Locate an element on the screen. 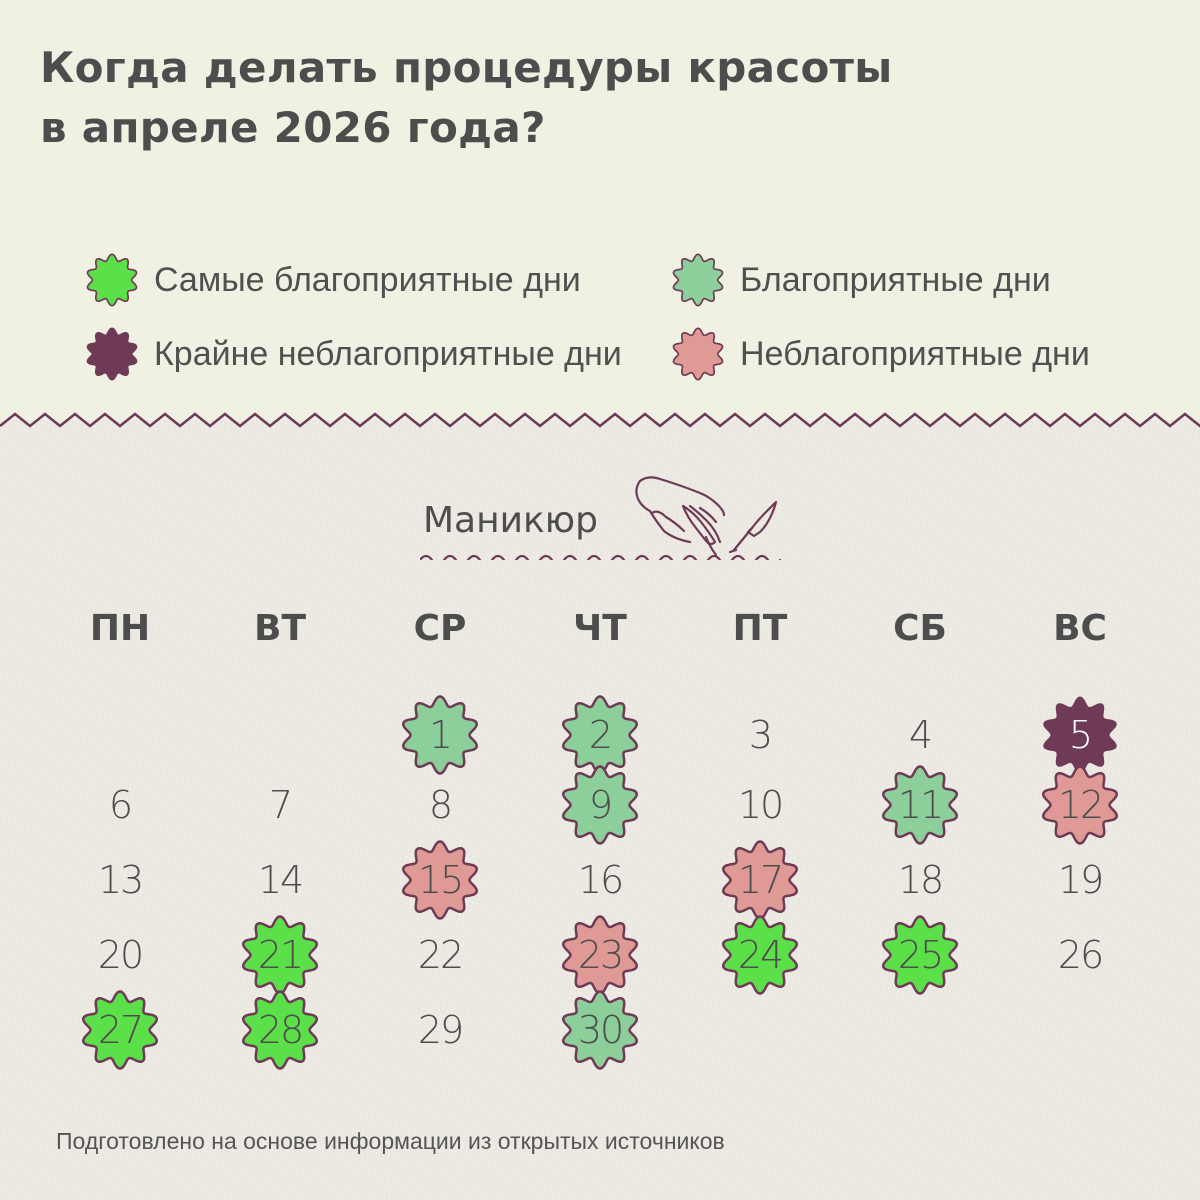  legend-item-best: Самые благоприятные дни is located at coordinates (332, 280).